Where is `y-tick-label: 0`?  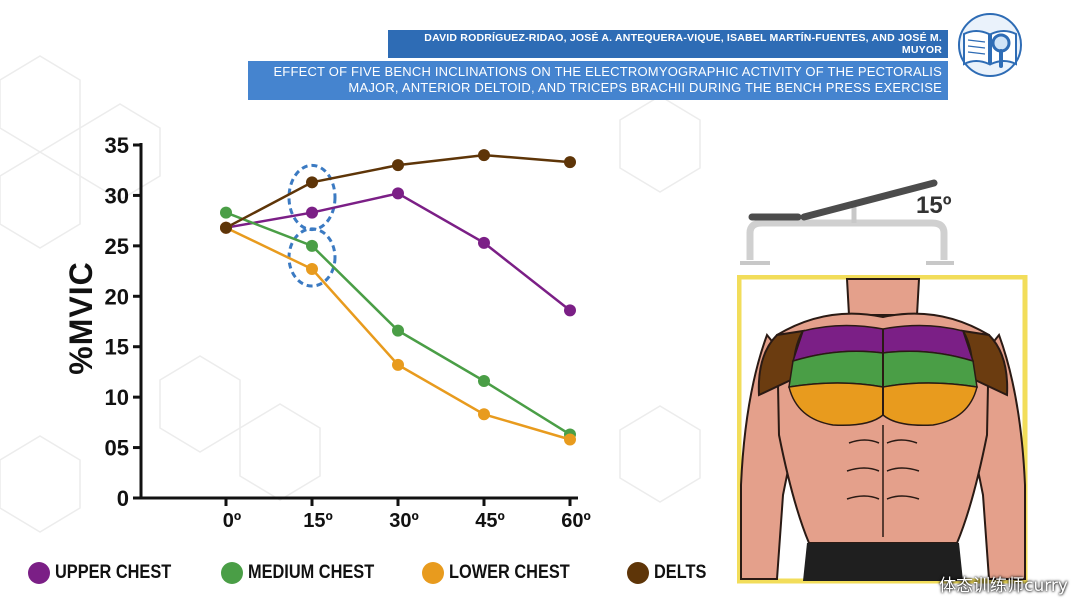
y-tick-label: 0 is located at coordinates (123, 498).